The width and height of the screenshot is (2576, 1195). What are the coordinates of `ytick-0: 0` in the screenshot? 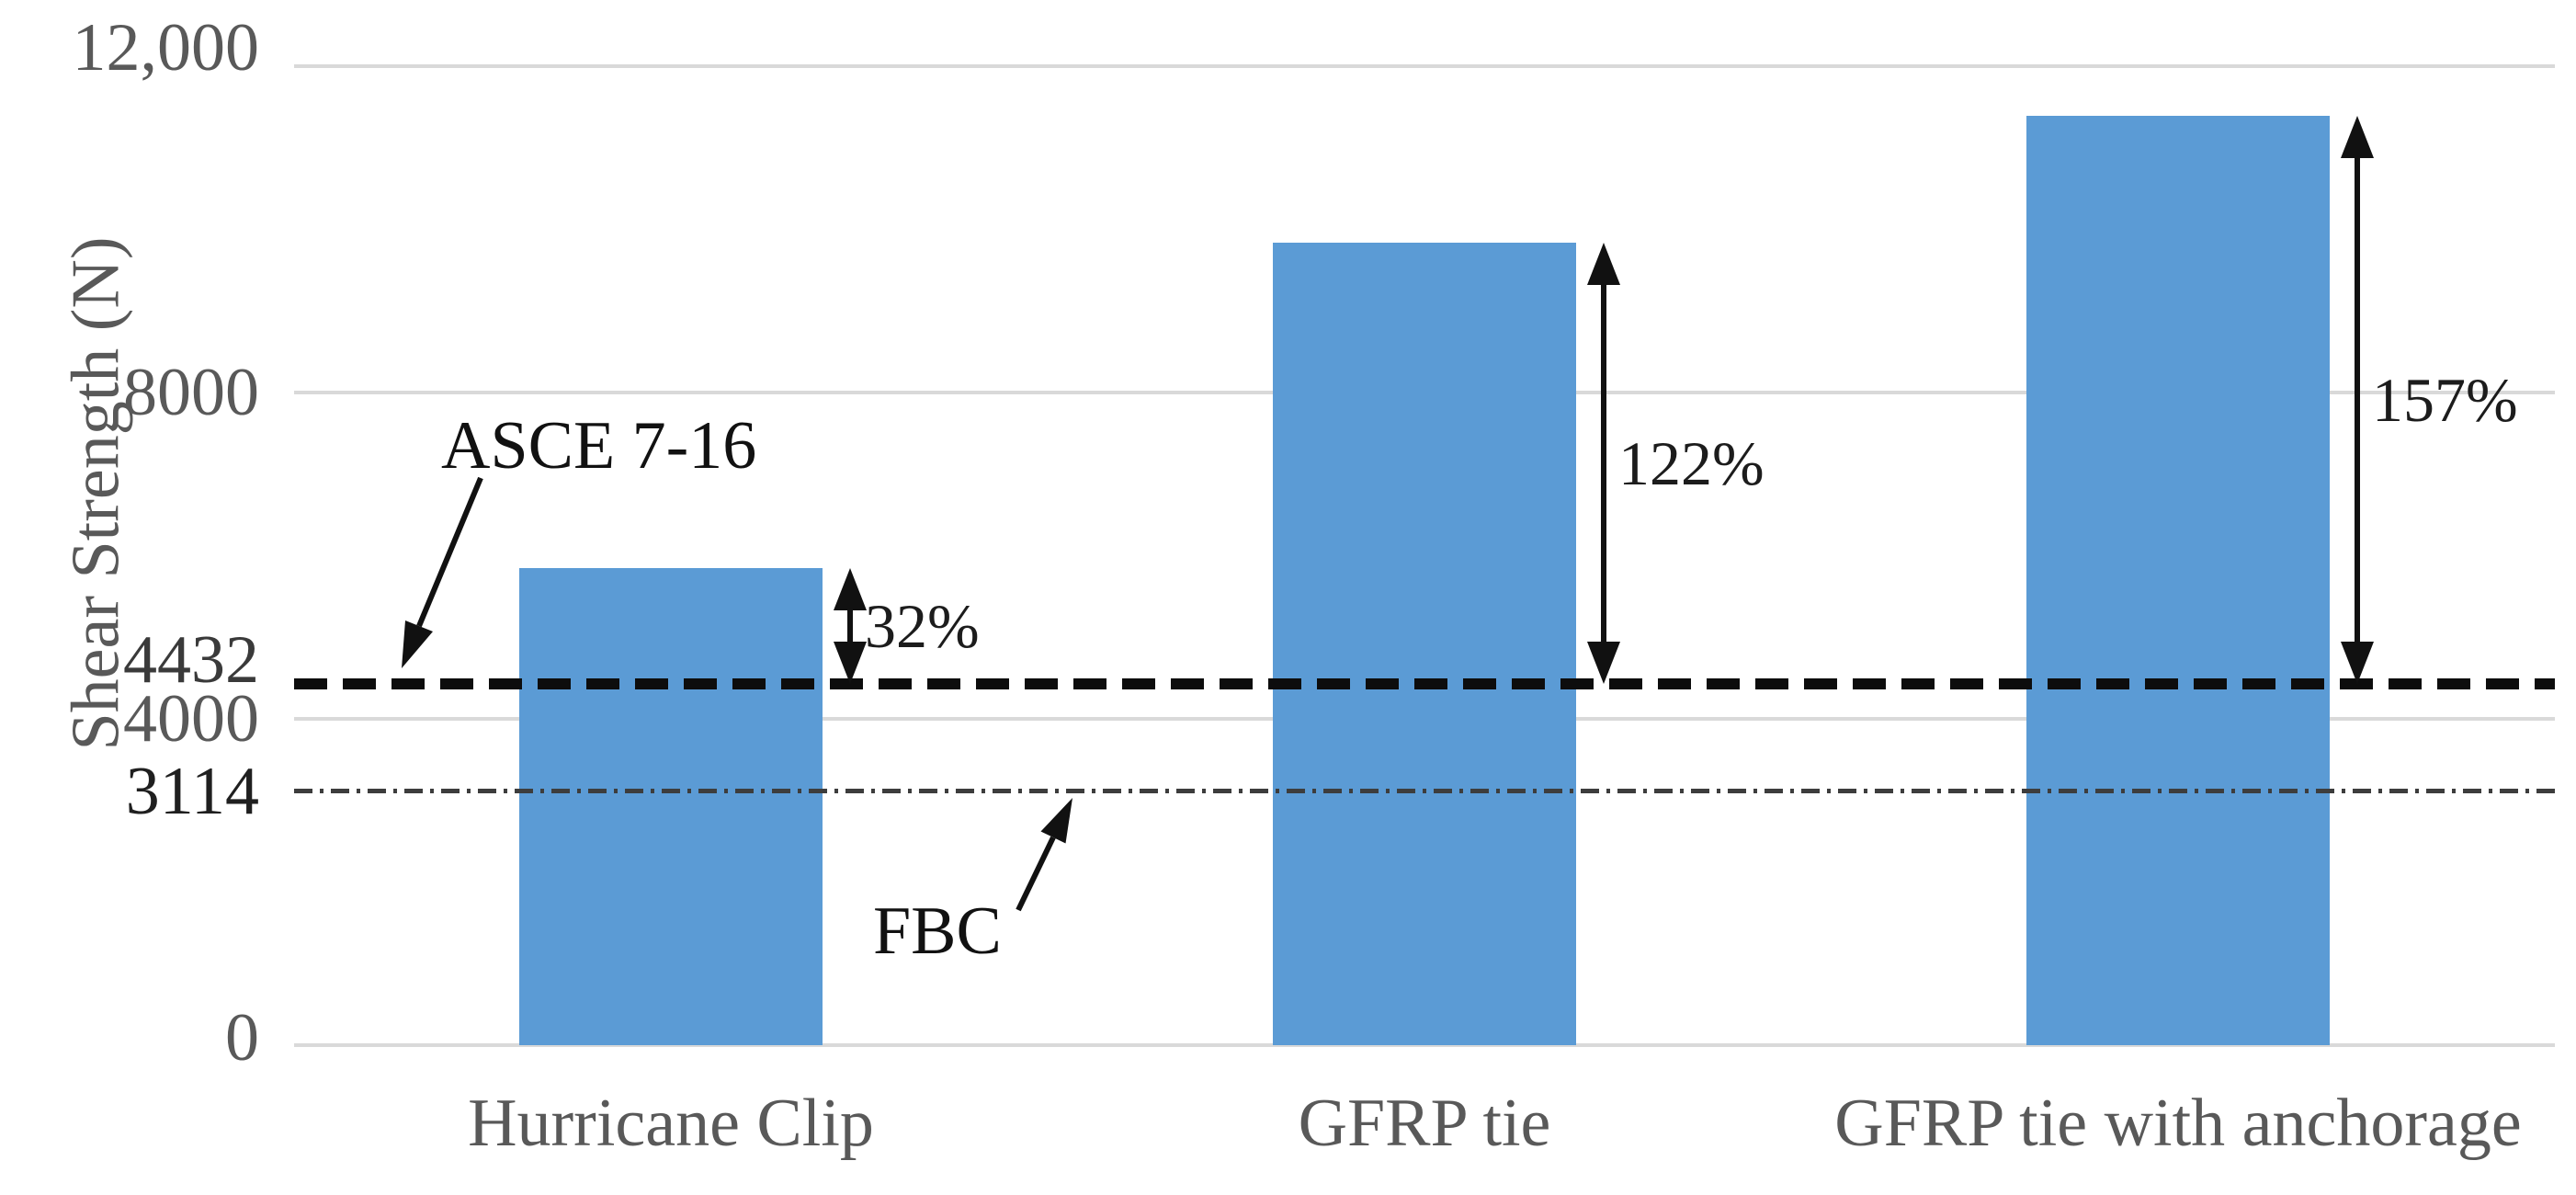 It's located at (242, 1038).